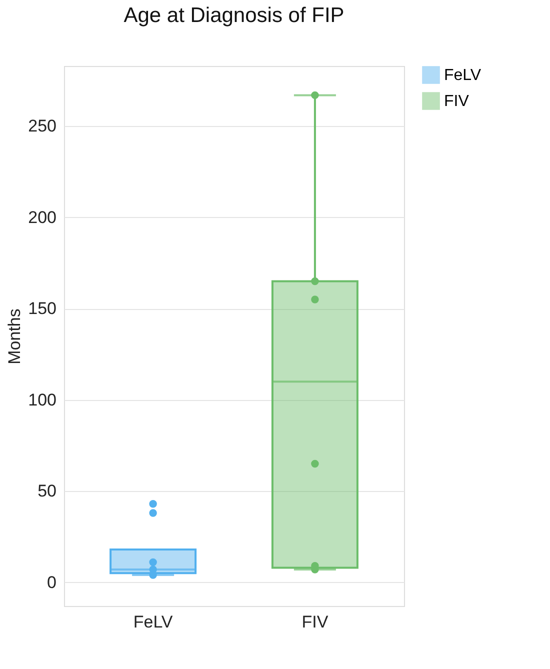  I want to click on legend-label: FeLV, so click(463, 75).